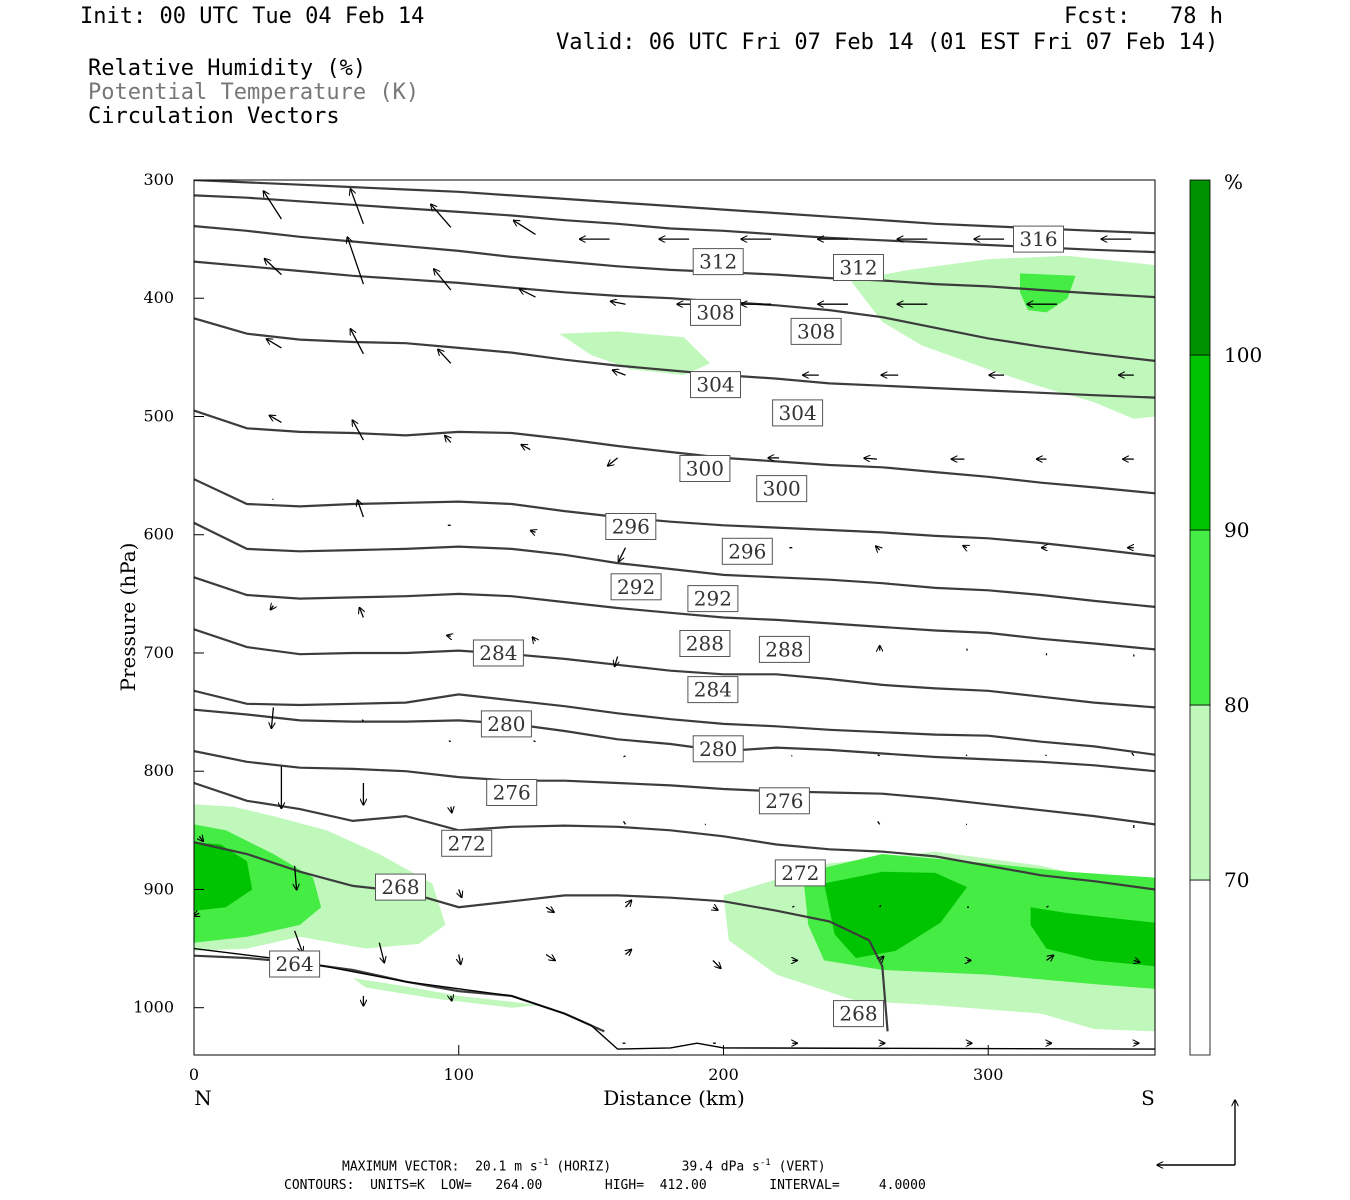 The height and width of the screenshot is (1200, 1350). What do you see at coordinates (1196, 1132) in the screenshot?
I see `reference-vector-icon` at bounding box center [1196, 1132].